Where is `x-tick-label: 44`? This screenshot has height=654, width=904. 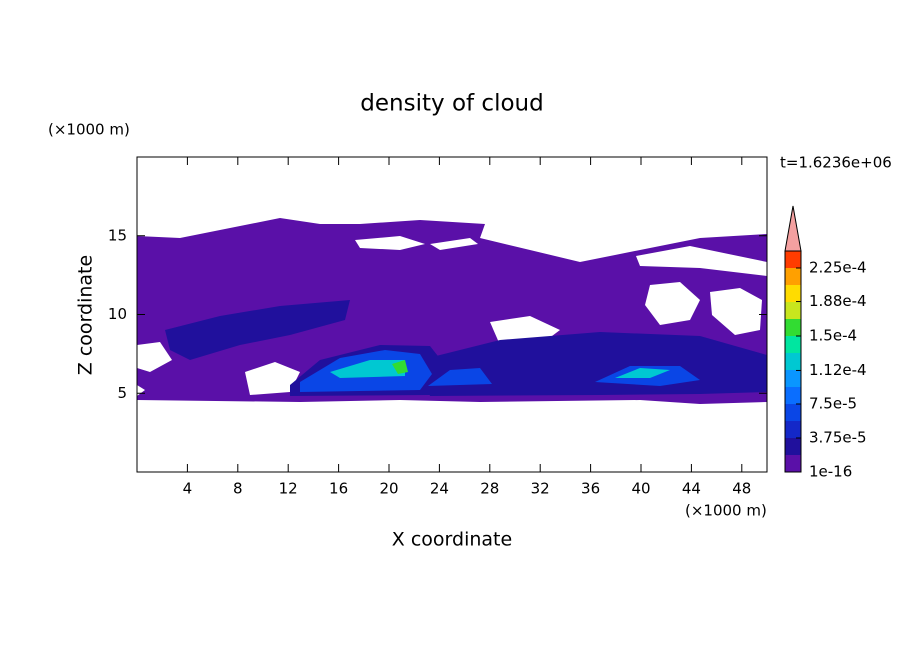 x-tick-label: 44 is located at coordinates (691, 489).